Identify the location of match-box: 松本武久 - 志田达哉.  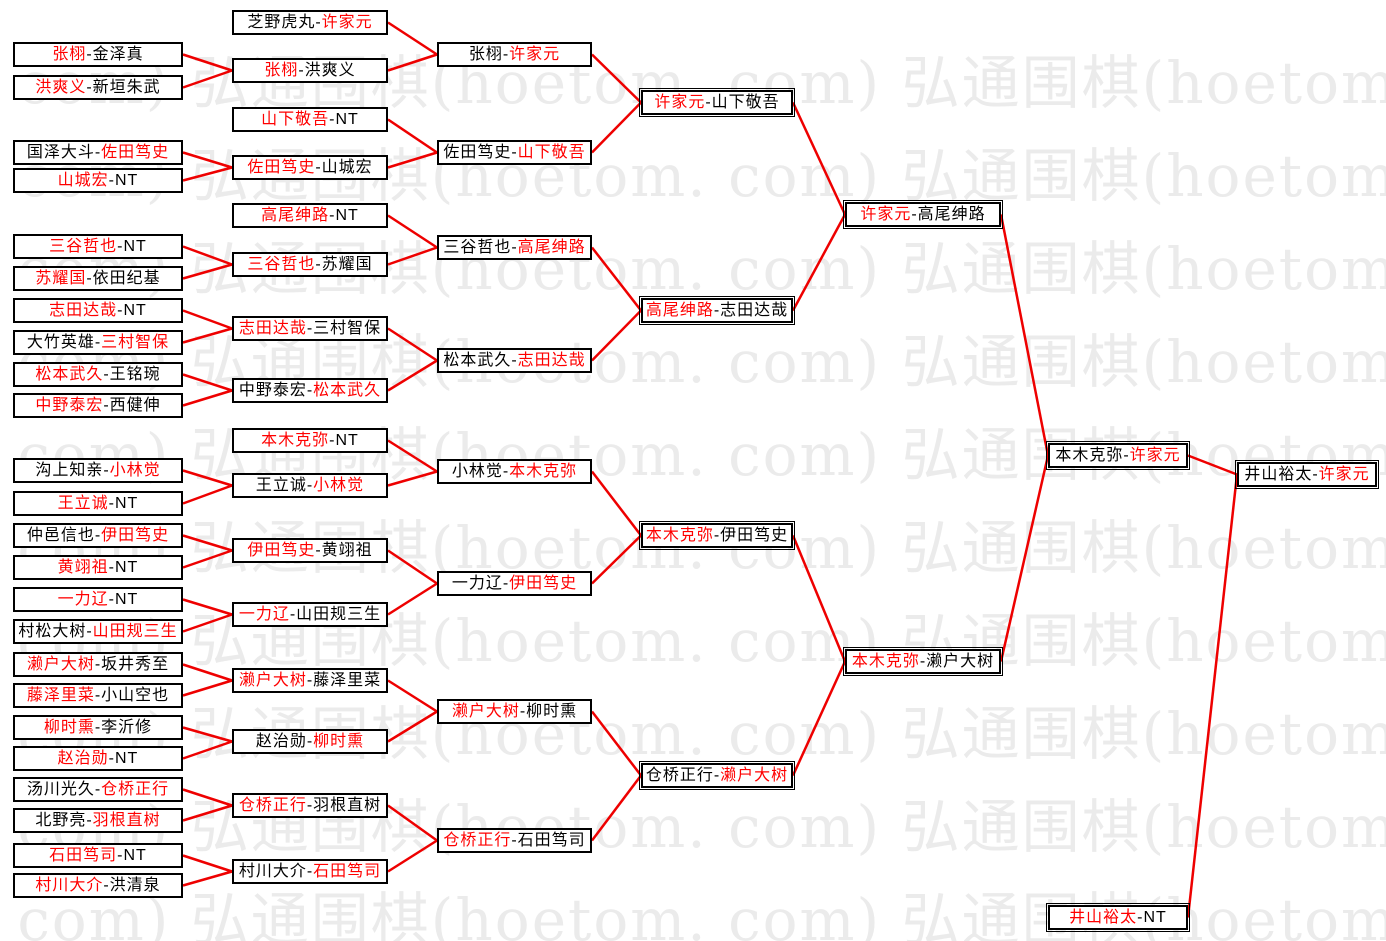
(514, 360).